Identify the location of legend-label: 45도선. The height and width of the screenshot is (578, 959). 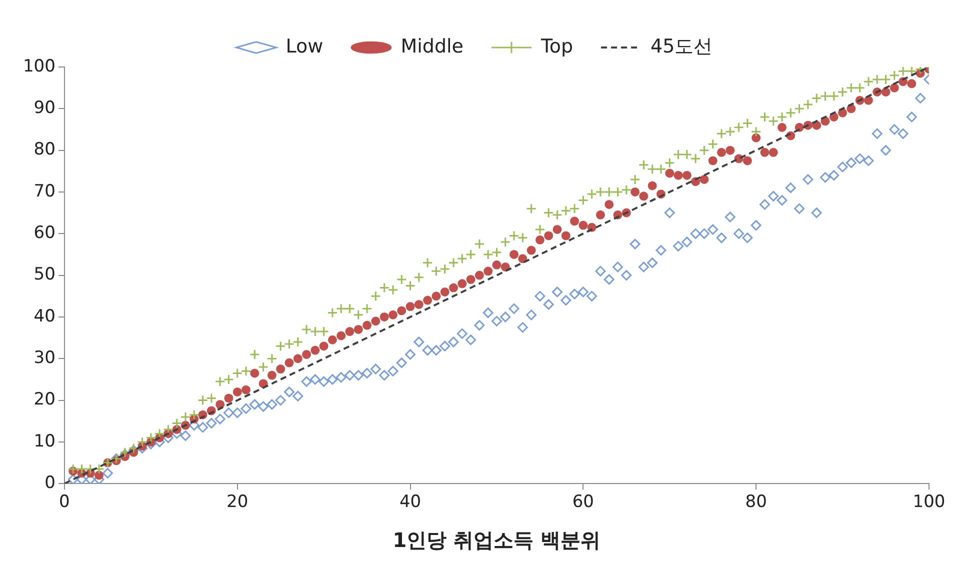
(681, 46).